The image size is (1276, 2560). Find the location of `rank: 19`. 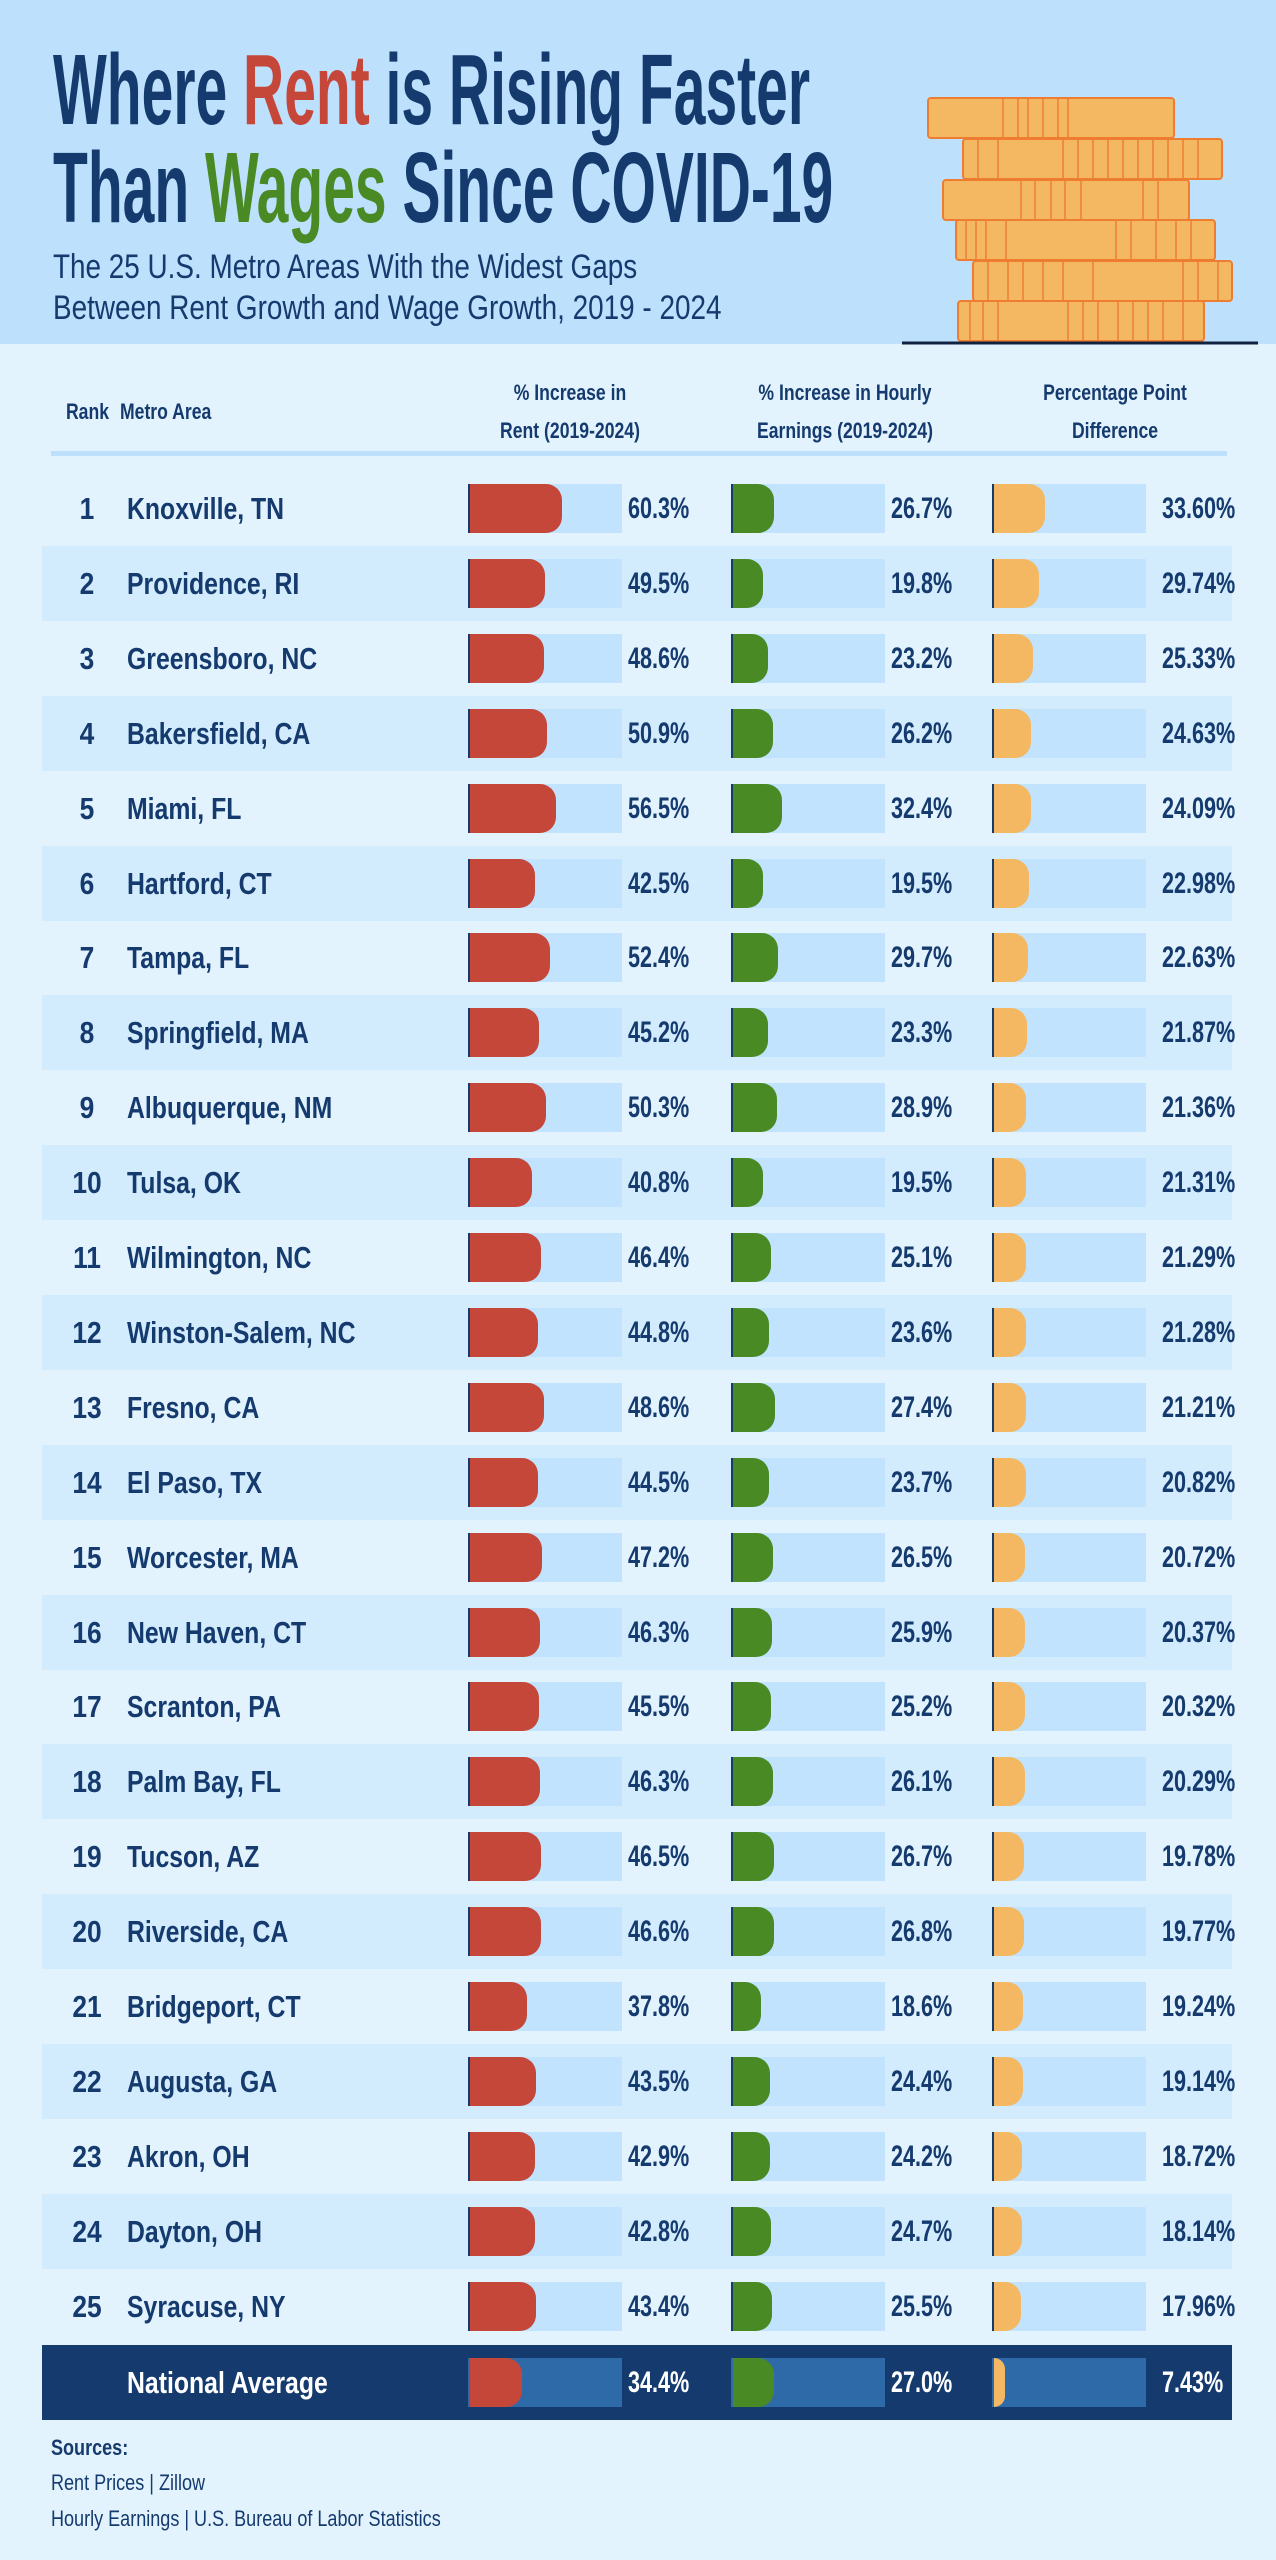

rank: 19 is located at coordinates (87, 1857).